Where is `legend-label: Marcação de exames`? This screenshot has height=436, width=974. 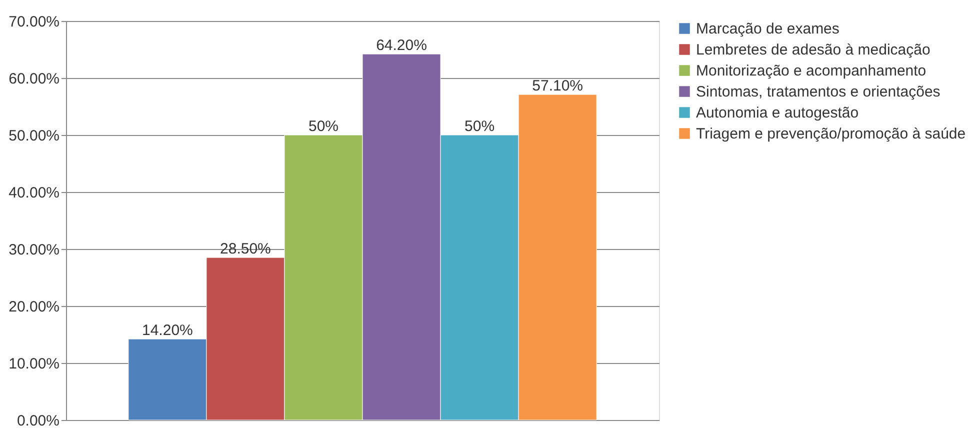
legend-label: Marcação de exames is located at coordinates (768, 29).